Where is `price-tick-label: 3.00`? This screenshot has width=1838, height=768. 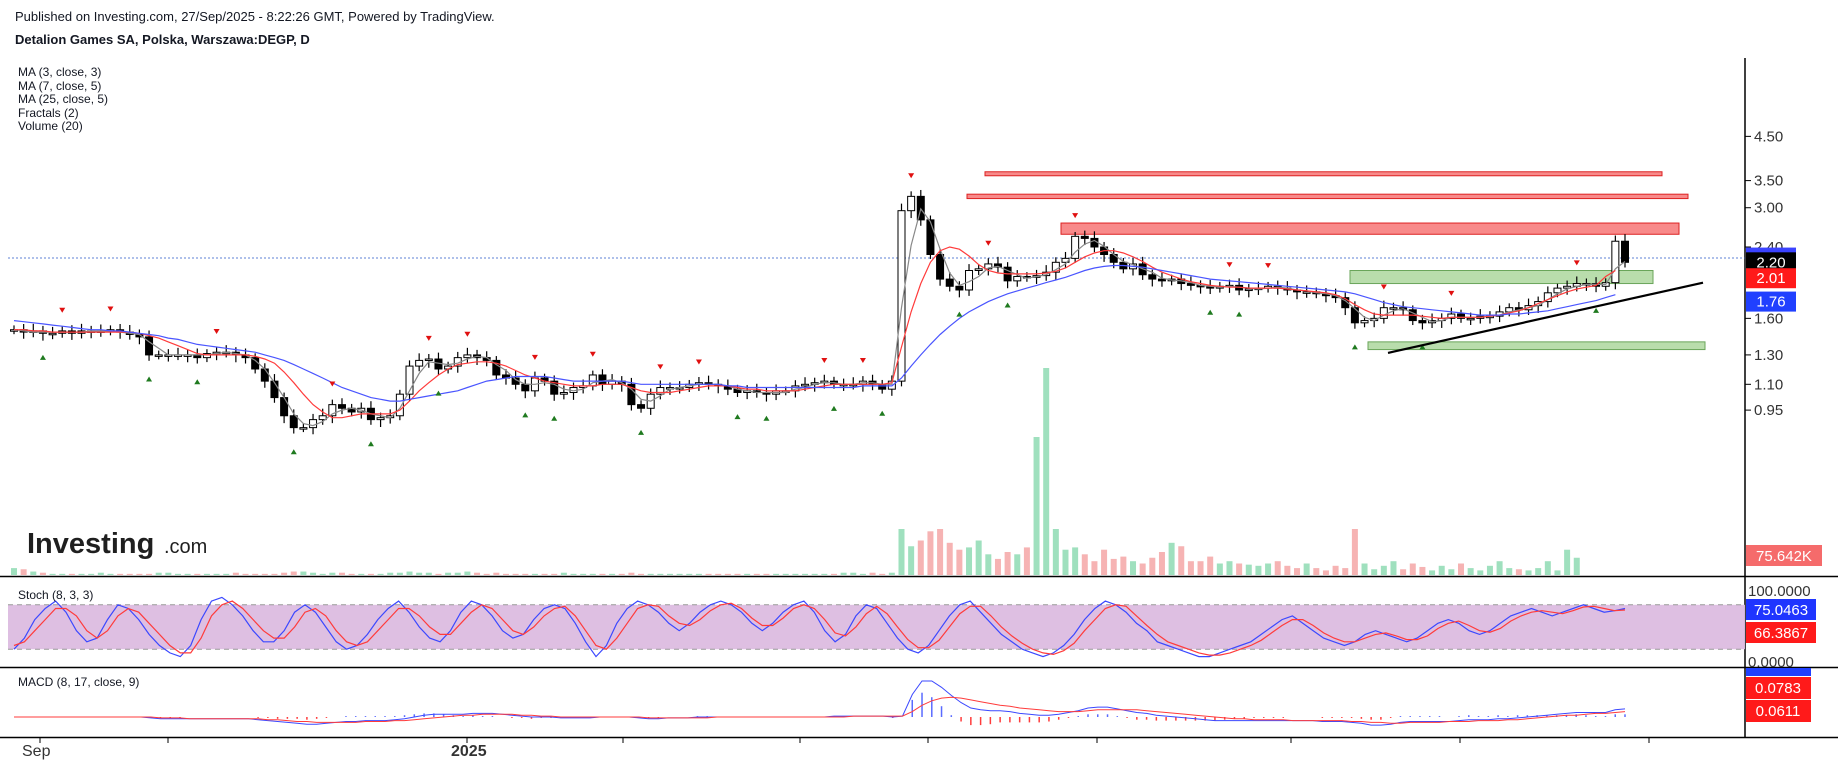
price-tick-label: 3.00 is located at coordinates (1768, 208).